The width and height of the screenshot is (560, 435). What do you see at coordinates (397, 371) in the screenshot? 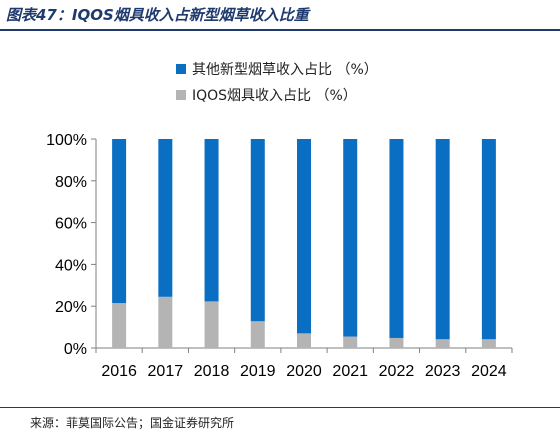
I see `x-tick-label: 2022` at bounding box center [397, 371].